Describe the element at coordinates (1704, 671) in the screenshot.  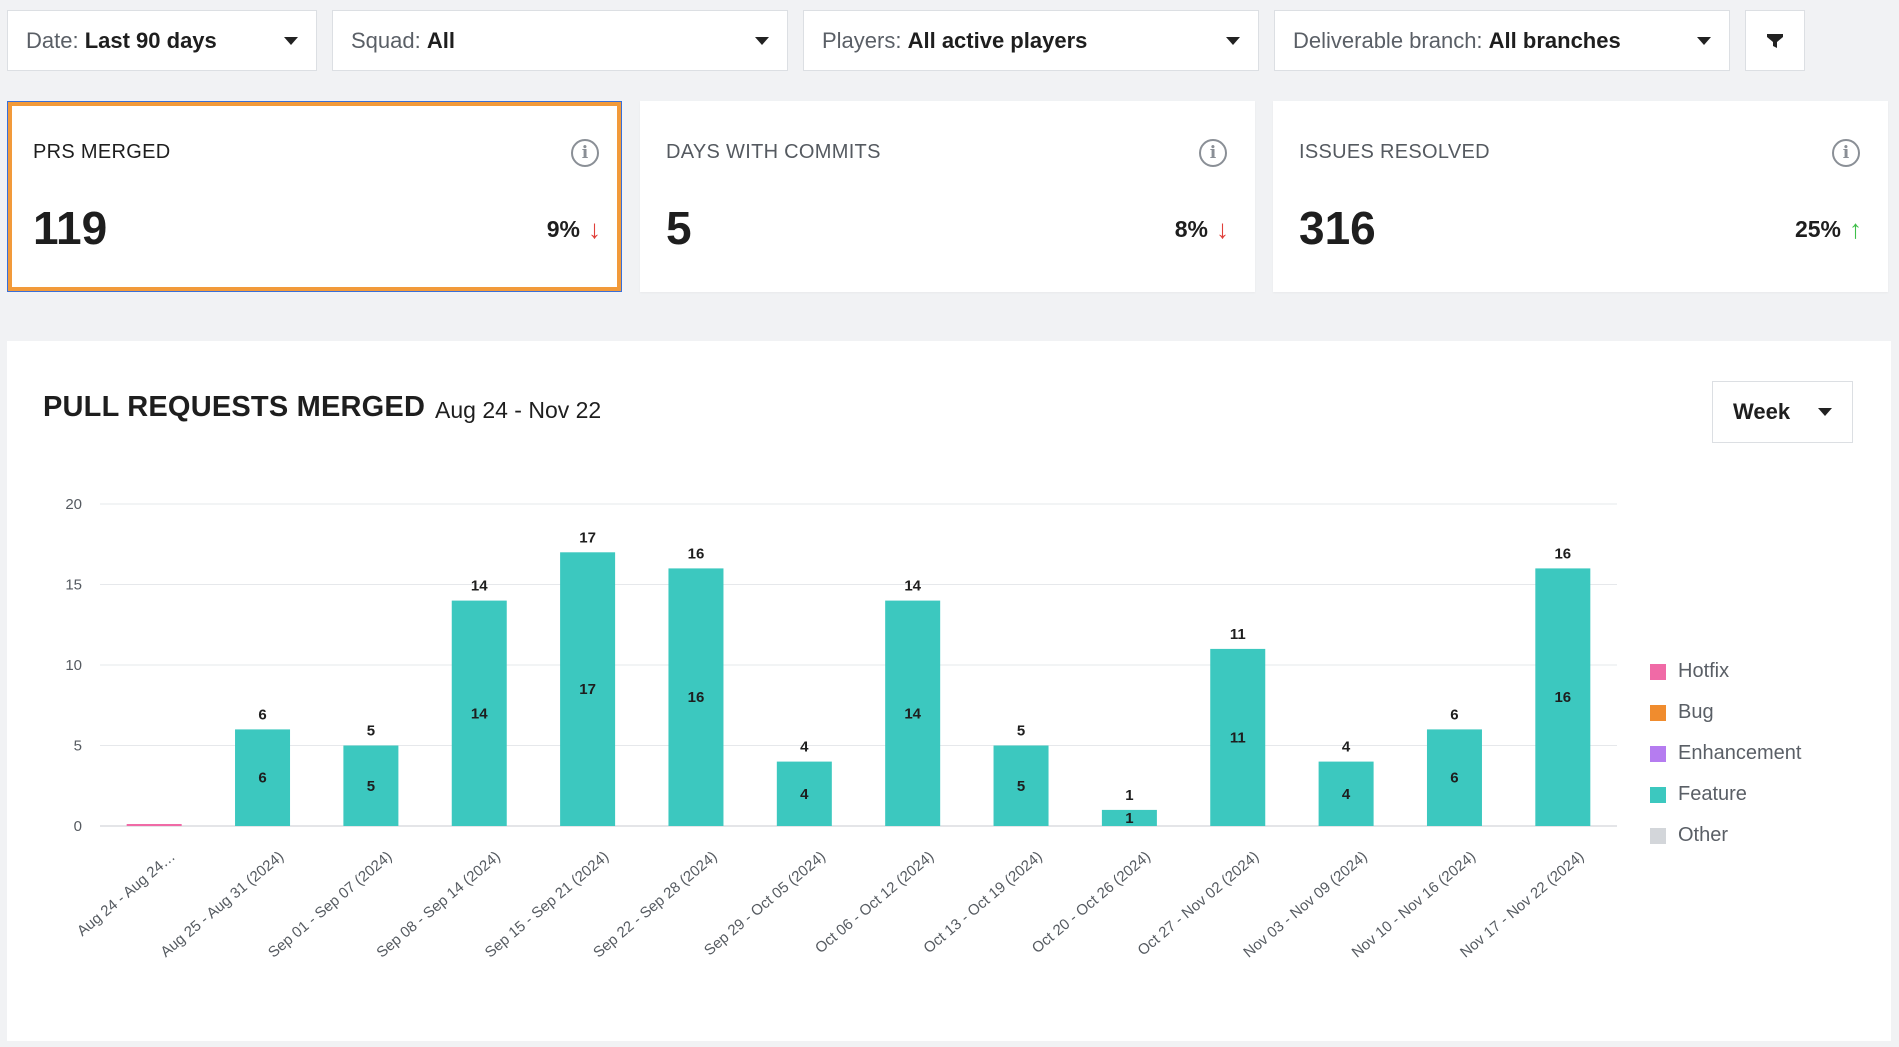
I see `legend-label: Hotfix` at that location.